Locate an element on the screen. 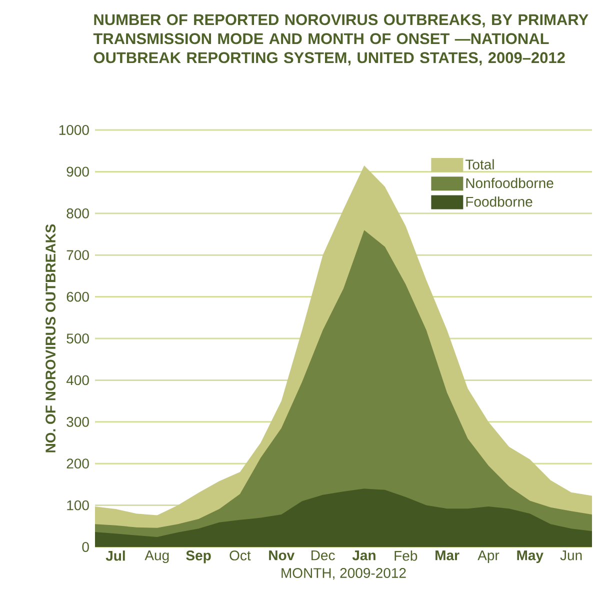 Image resolution: width=610 pixels, height=612 pixels. y-tick-label: 1000 is located at coordinates (74, 130).